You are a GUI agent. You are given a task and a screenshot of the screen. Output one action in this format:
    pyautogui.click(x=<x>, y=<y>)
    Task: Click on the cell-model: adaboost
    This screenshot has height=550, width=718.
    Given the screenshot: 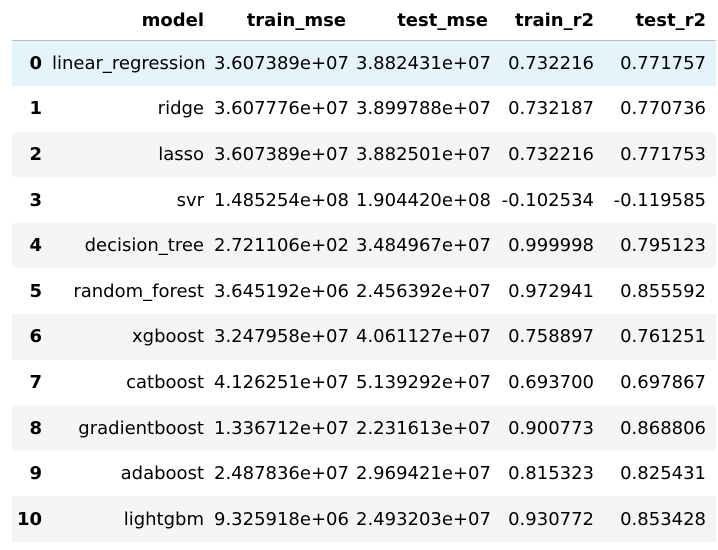 What is the action you would take?
    pyautogui.click(x=162, y=474)
    